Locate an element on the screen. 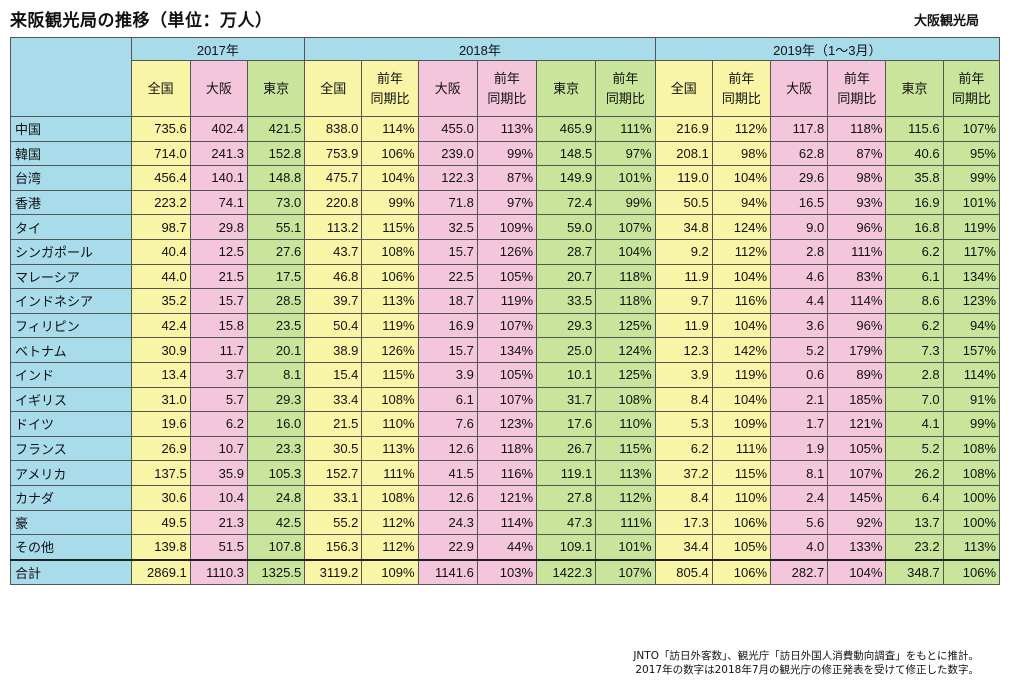 Image resolution: width=1013 pixels, height=682 pixels. table-cell: 35.9 is located at coordinates (218, 473).